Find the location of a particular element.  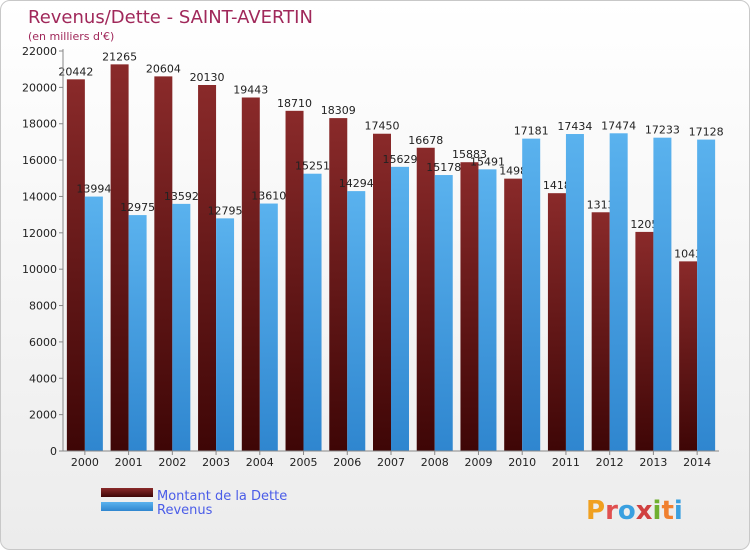

x-tick-label: 2014 is located at coordinates (697, 462).